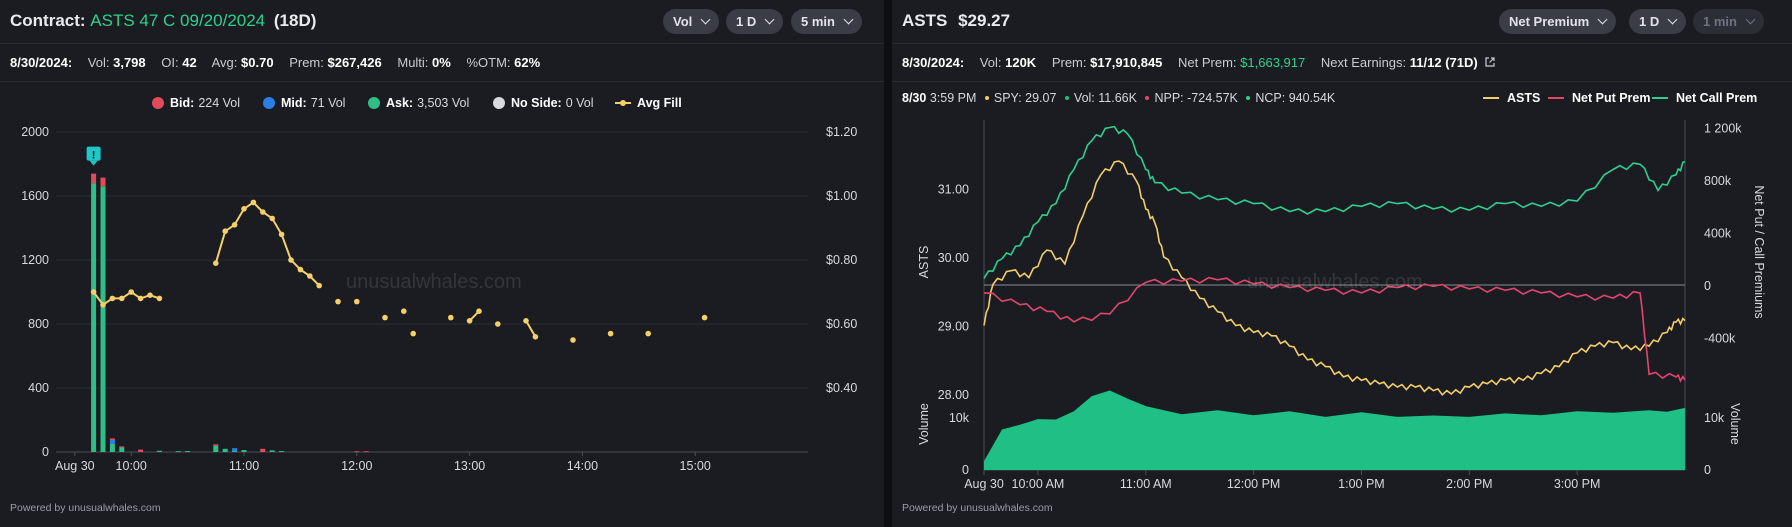 This screenshot has width=1792, height=527. Describe the element at coordinates (469, 466) in the screenshot. I see `x-tick-label: 13:00` at that location.